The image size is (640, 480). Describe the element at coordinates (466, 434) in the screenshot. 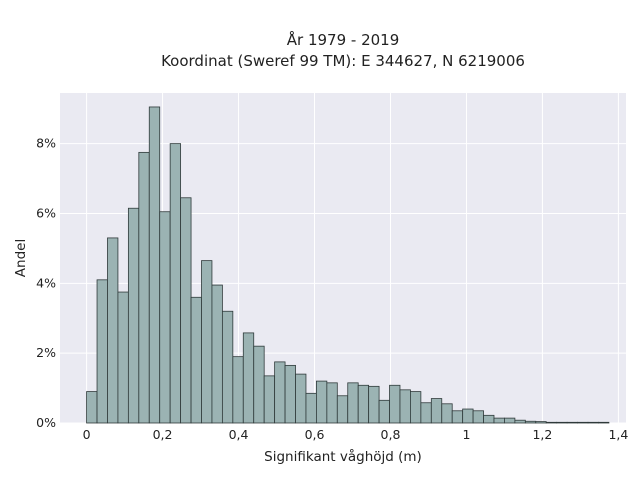

I see `x-tick-label: 1` at that location.